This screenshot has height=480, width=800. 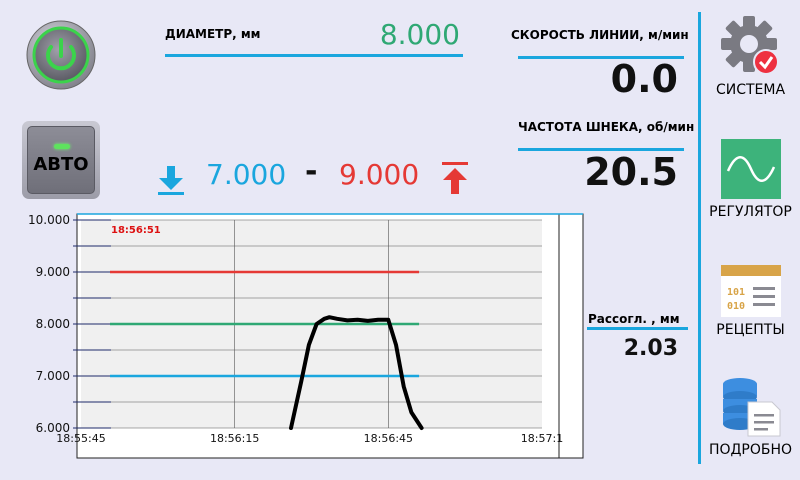 I want to click on system-button-label: СИСТЕМА, so click(x=750, y=90).